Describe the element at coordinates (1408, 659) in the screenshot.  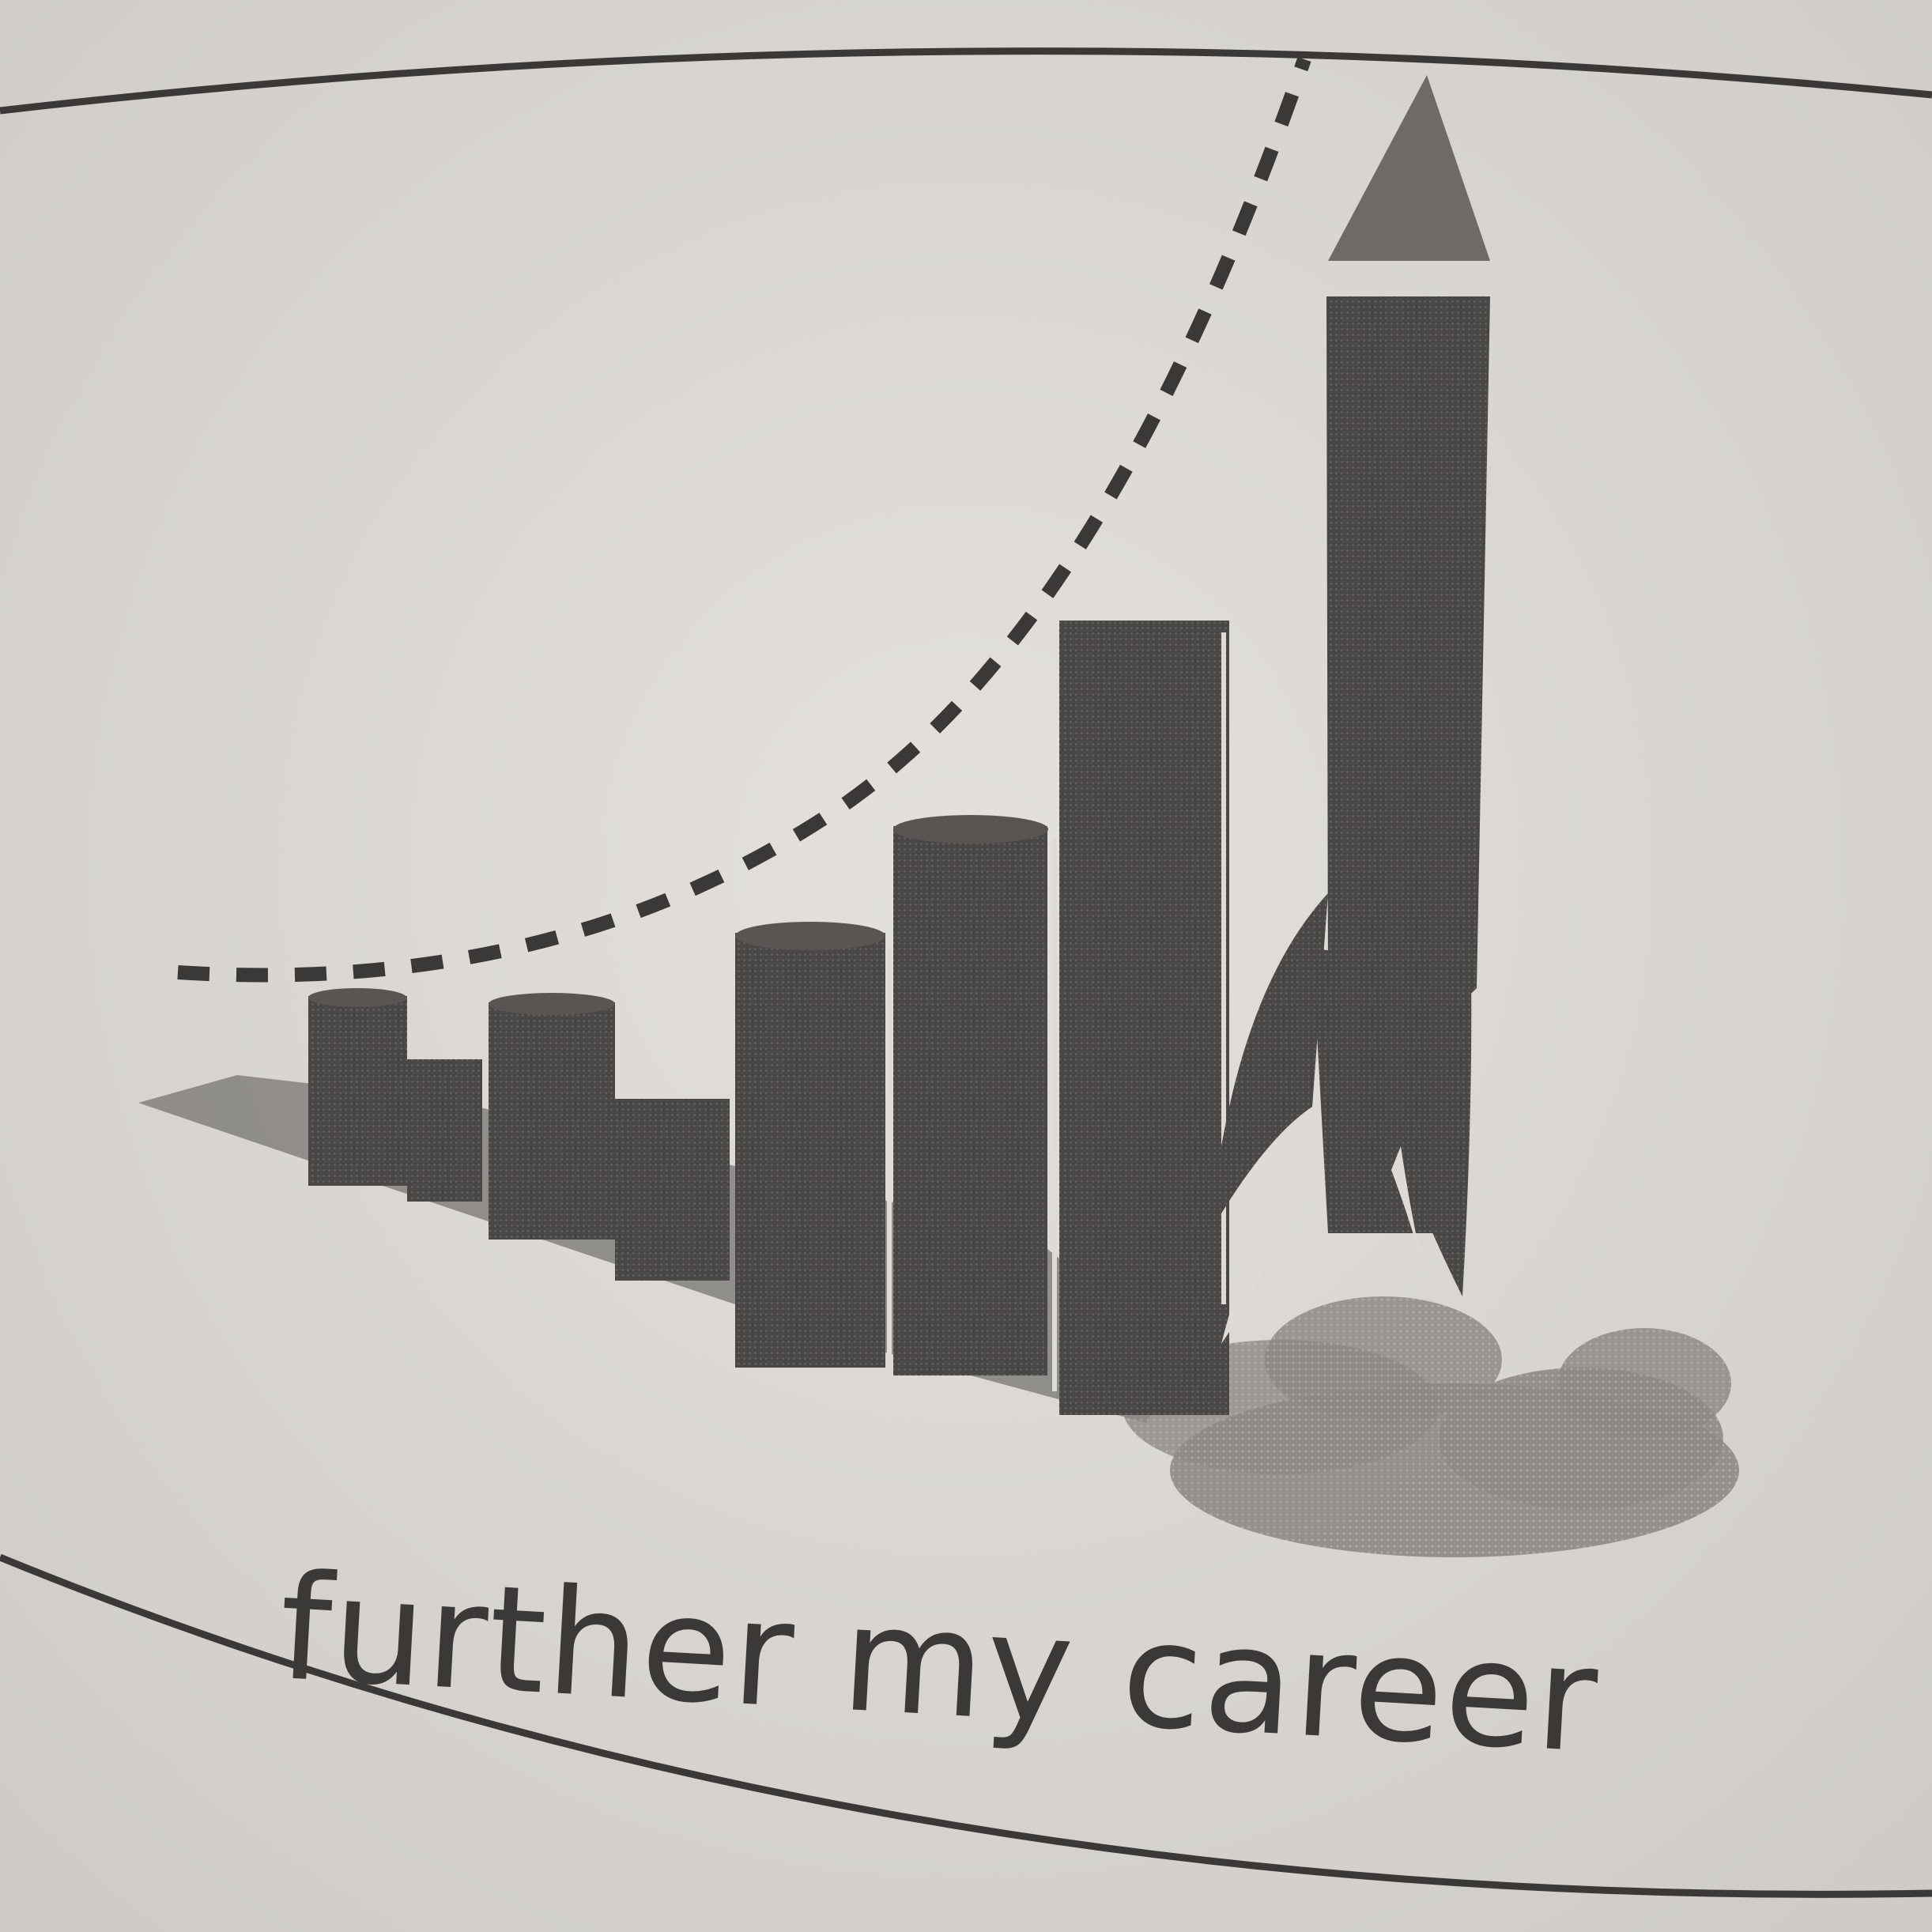
I see `rocket-body` at that location.